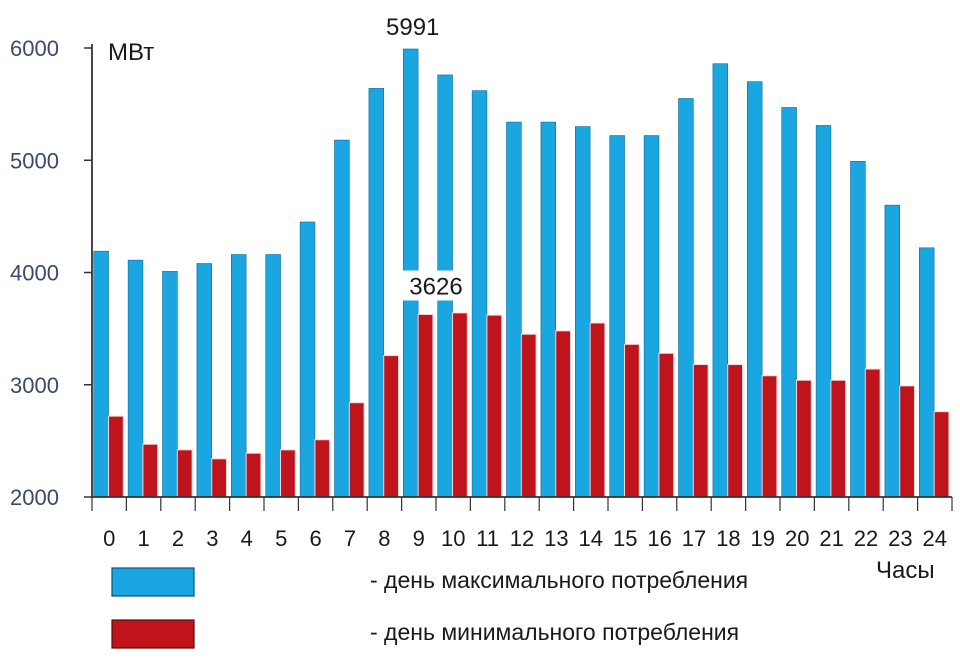 The image size is (960, 660). I want to click on annotation-backdrop, so click(436, 285).